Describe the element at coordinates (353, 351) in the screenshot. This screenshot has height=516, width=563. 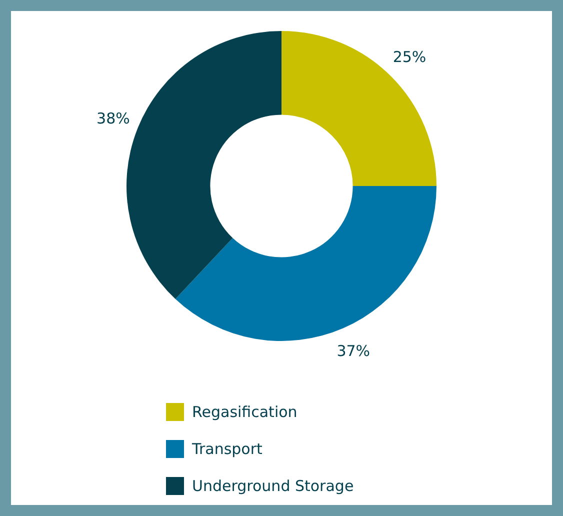
I see `data-label: 37%` at that location.